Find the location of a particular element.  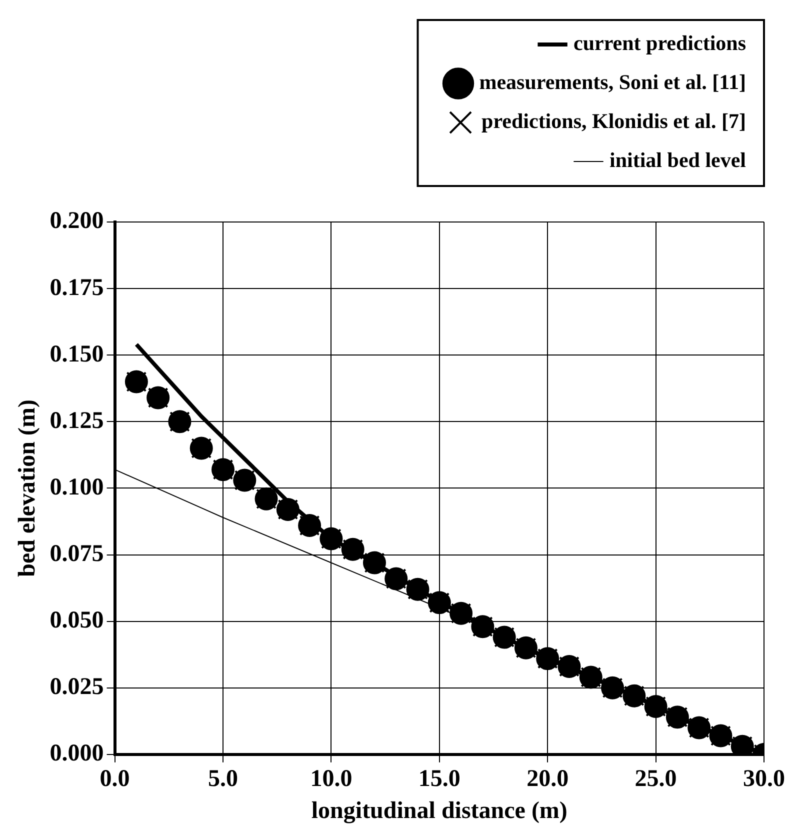

y-axis-title: bed elevation (m) is located at coordinates (27, 488).